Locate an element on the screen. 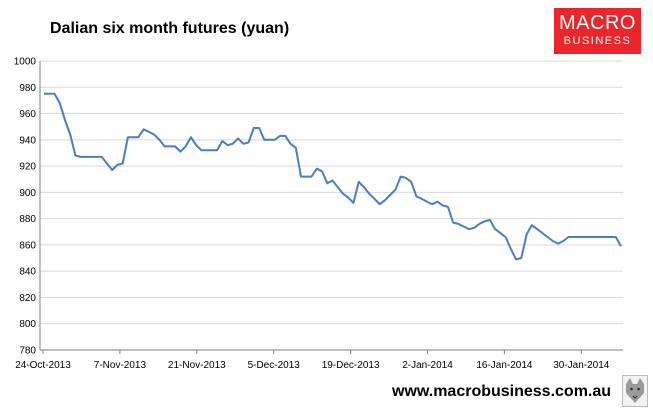  y-tick-label: 960 is located at coordinates (27, 114).